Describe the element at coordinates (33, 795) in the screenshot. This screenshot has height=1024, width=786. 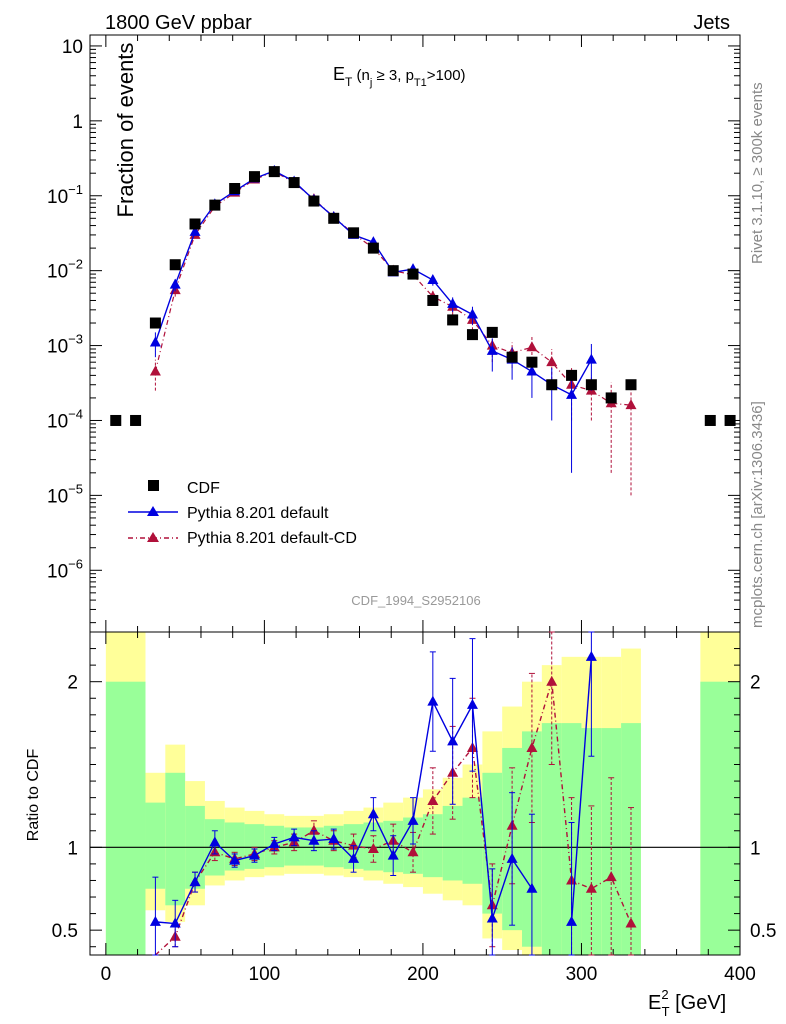
I see `ratio-y-axis-label: Ratio to CDF` at that location.